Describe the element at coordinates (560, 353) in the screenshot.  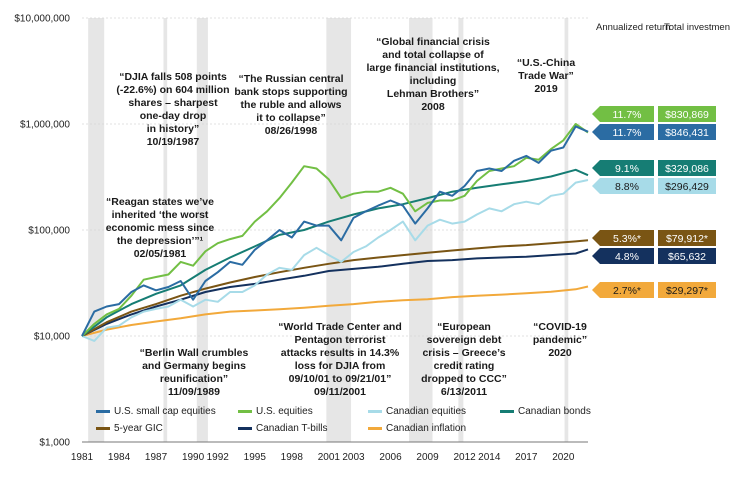
I see `annotation-line: 2020` at that location.